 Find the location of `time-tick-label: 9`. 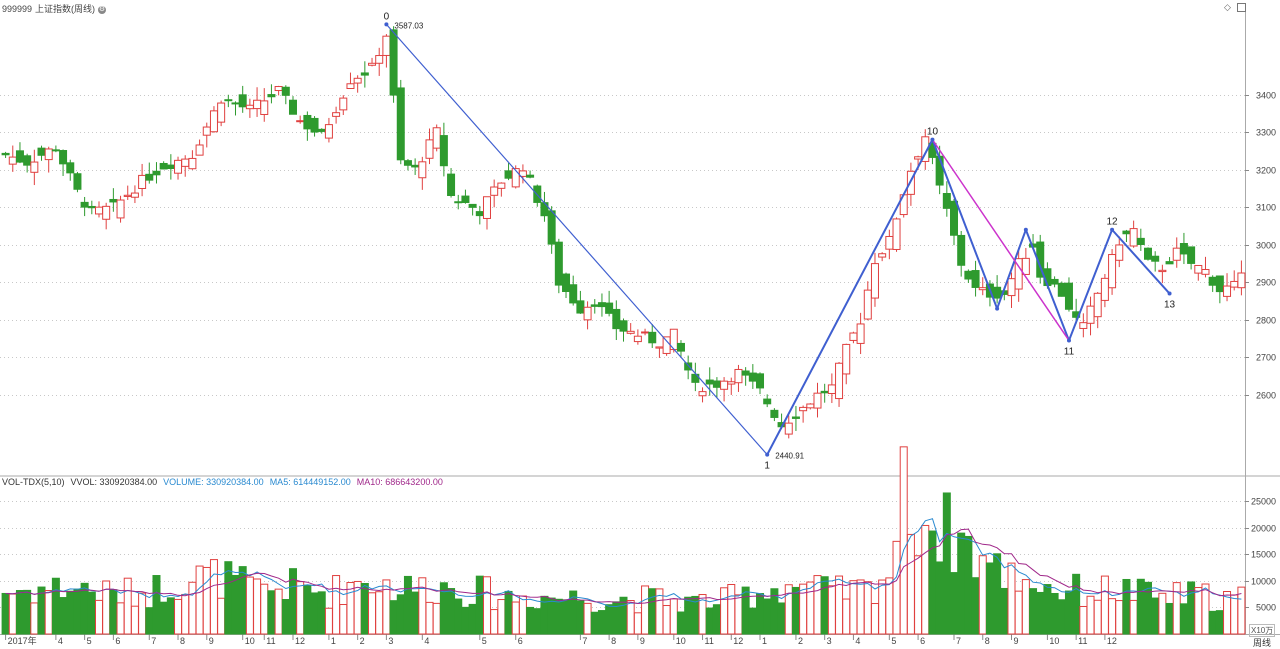

time-tick-label: 9 is located at coordinates (211, 641).